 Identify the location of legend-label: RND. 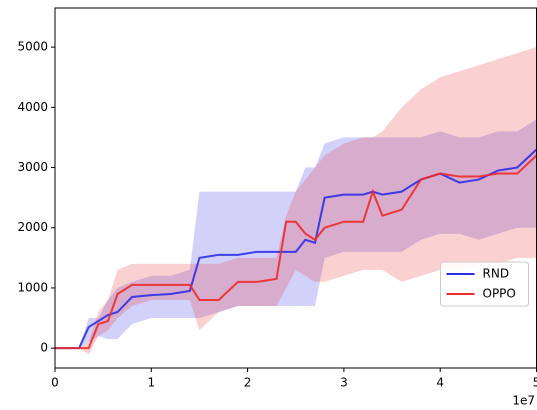
(496, 274).